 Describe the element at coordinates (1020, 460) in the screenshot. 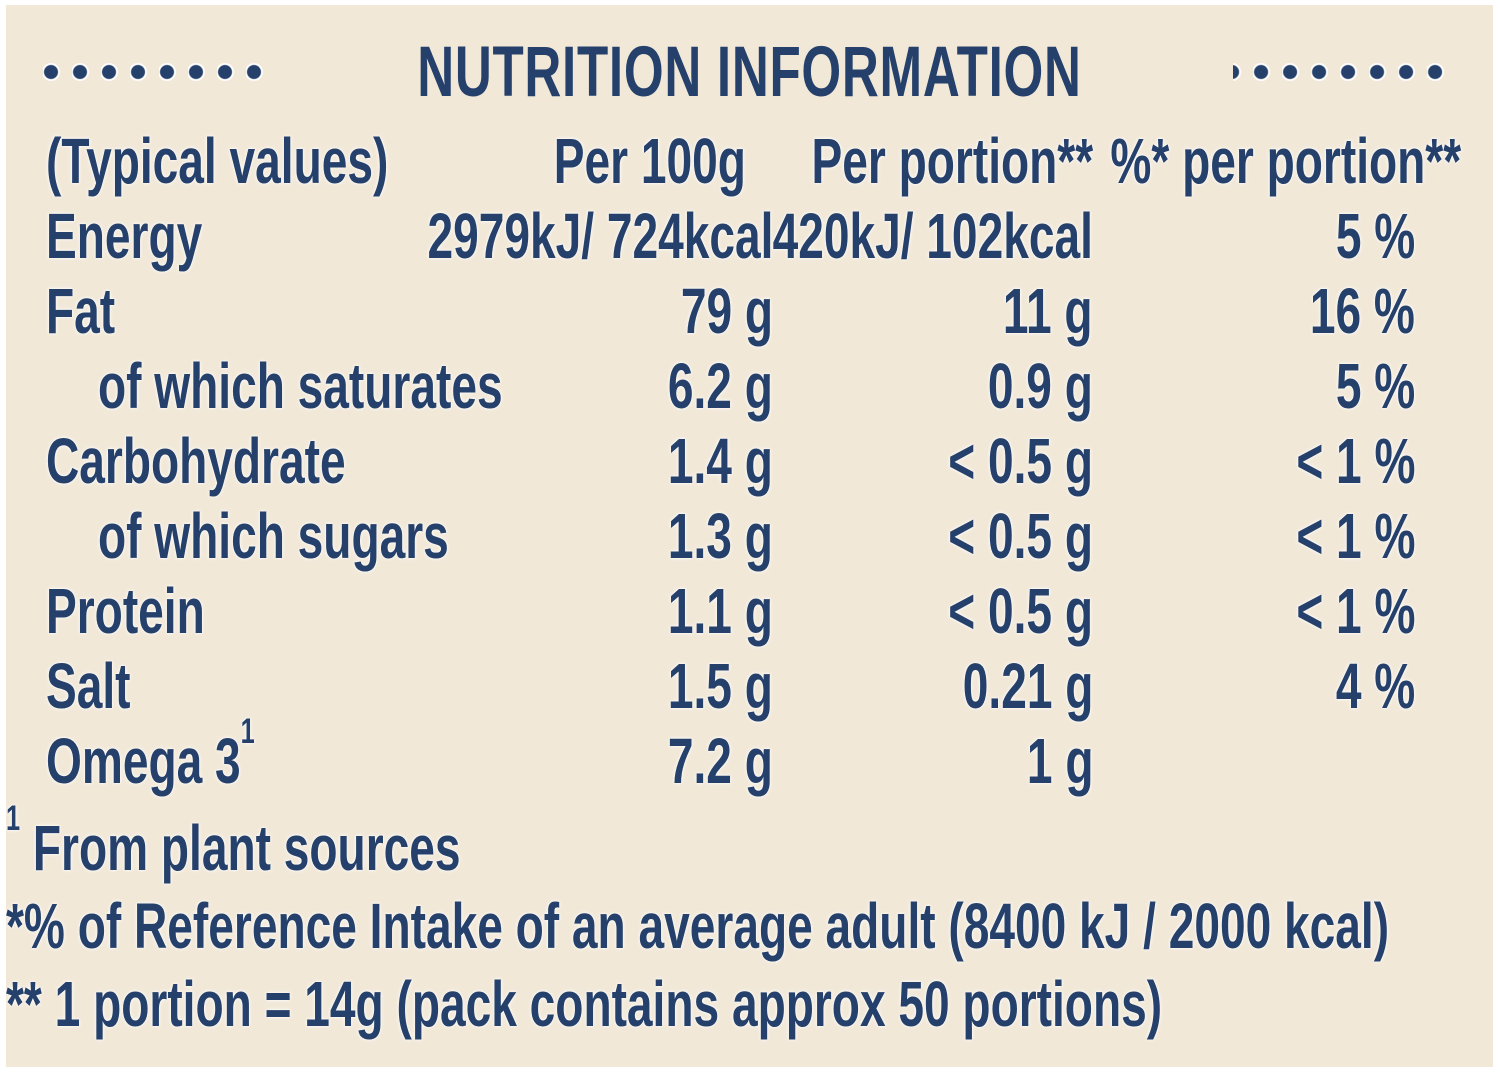

I see `carbohydrate-per-portion-value: < 0.5 g` at that location.